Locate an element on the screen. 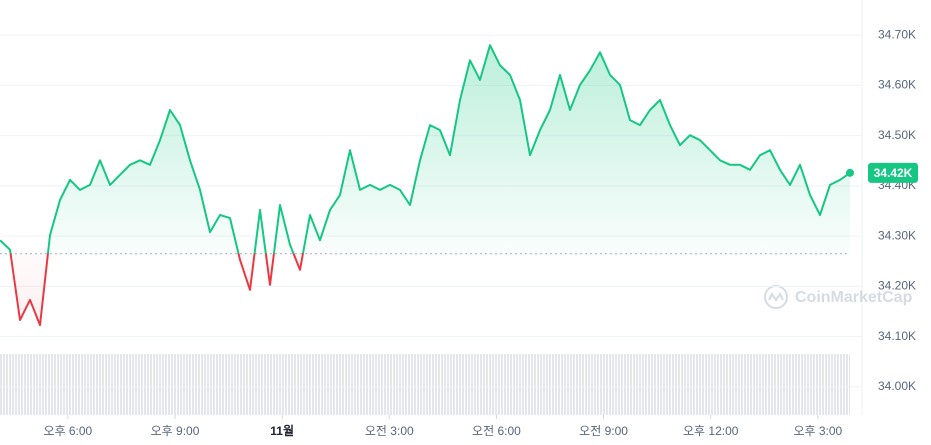 The image size is (931, 445). current-price-tag is located at coordinates (893, 172).